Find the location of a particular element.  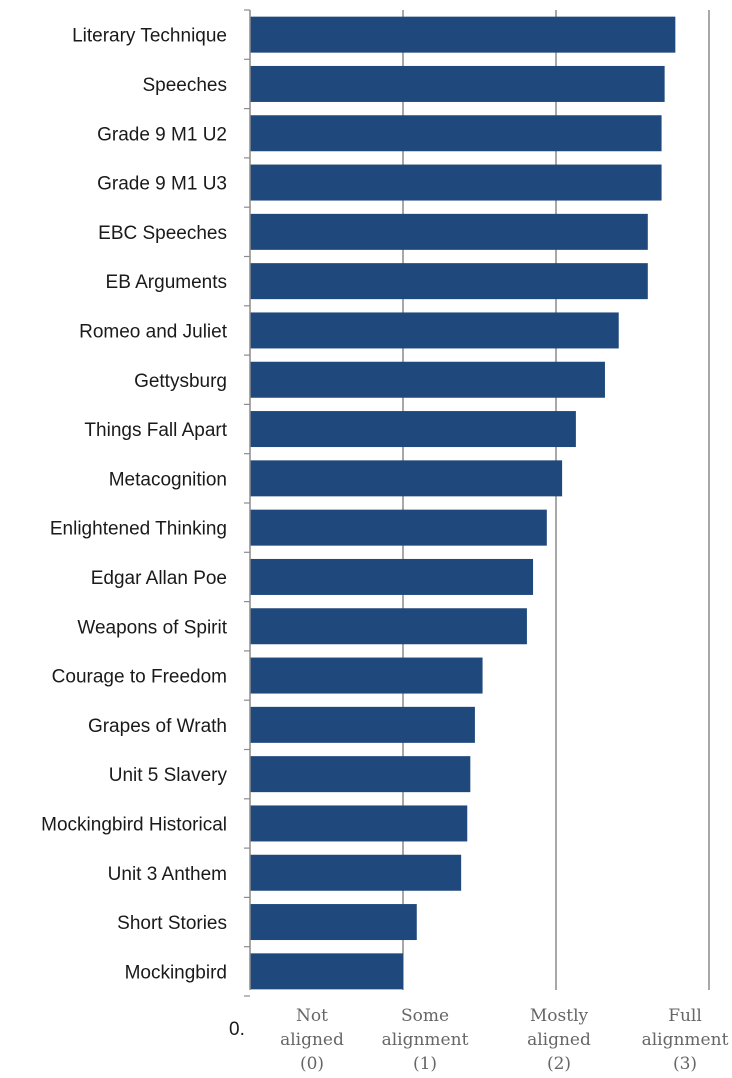

bar-ebc-speeches is located at coordinates (449, 231).